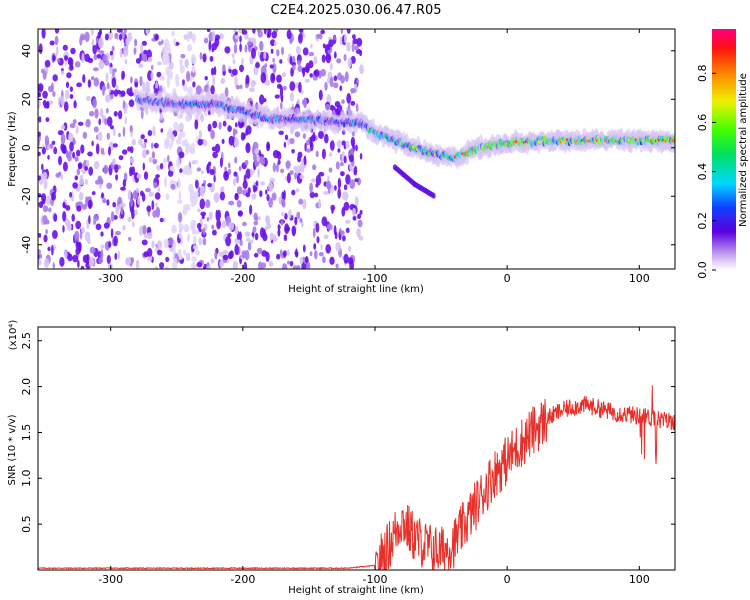  Describe the element at coordinates (26, 479) in the screenshot. I see `y-tick-label: 1.0` at that location.